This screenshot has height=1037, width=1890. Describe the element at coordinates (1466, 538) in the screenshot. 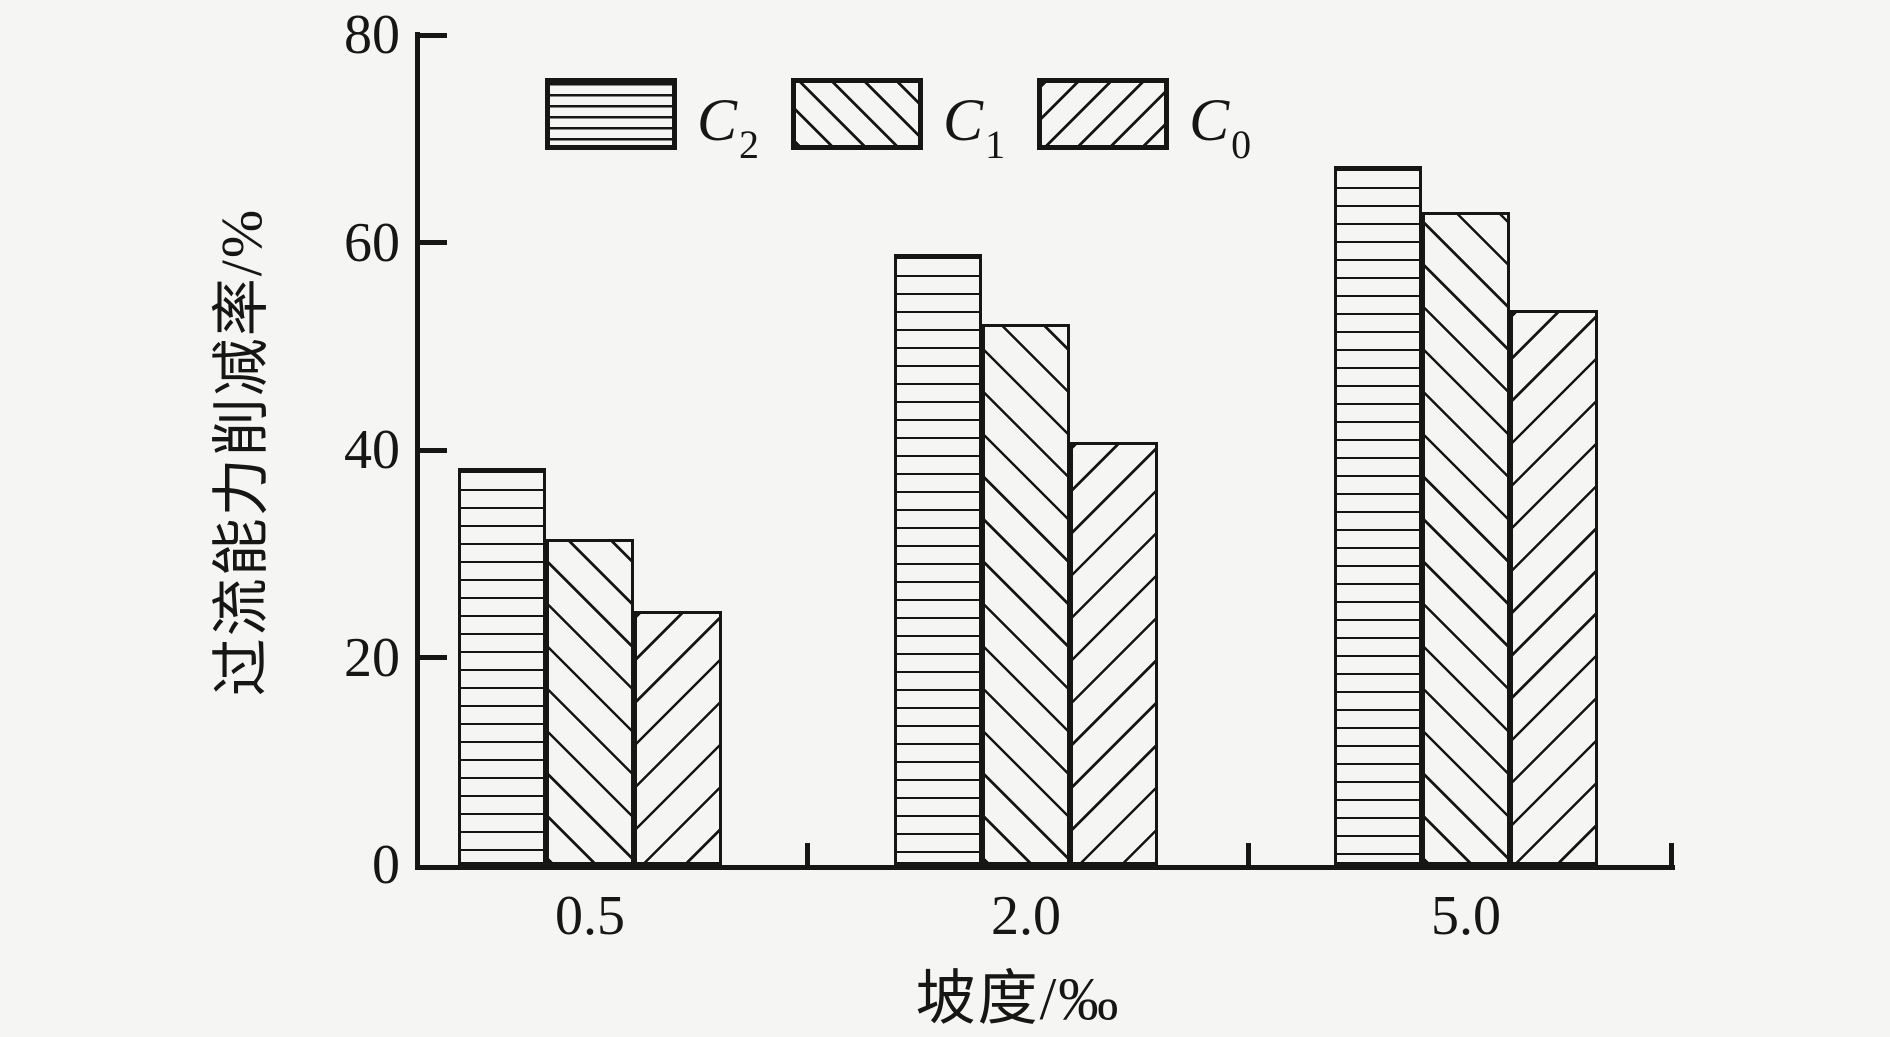

I see `bar-C1-x5.0` at that location.